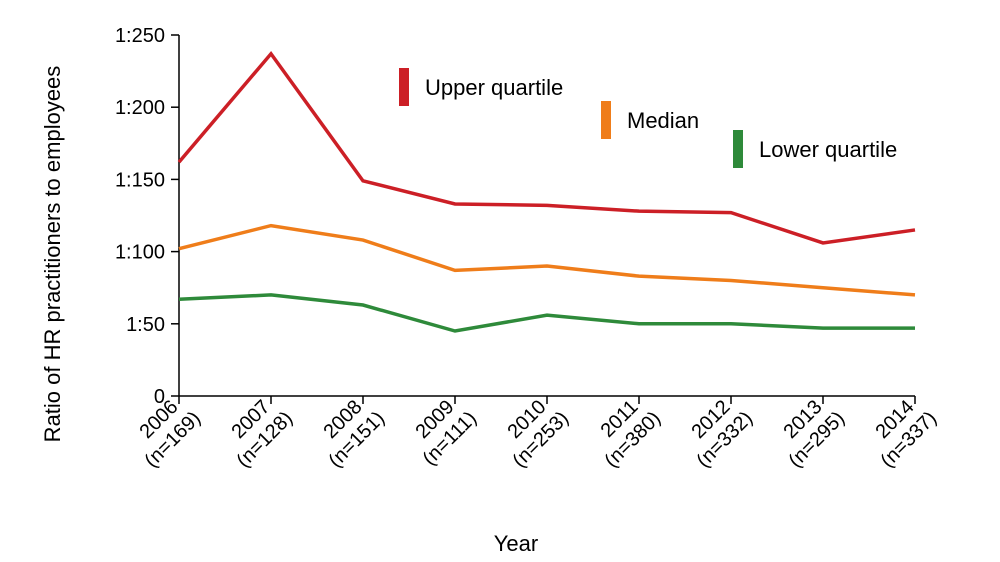 The width and height of the screenshot is (1000, 562). Describe the element at coordinates (355, 434) in the screenshot. I see `x-tick-label-group: 2008(n=151)` at that location.